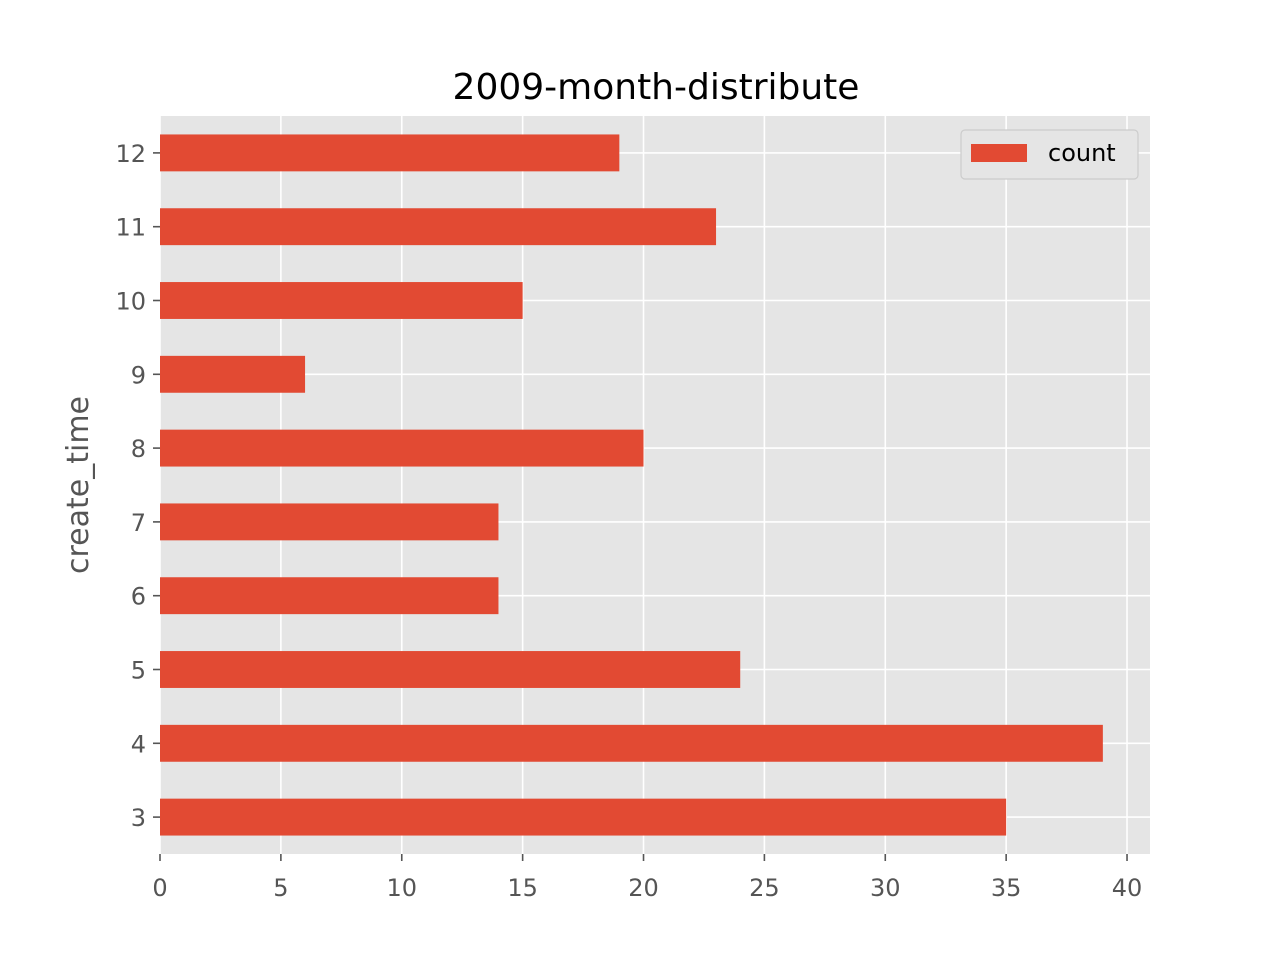 Image resolution: width=1280 pixels, height=960 pixels. Describe the element at coordinates (643, 888) in the screenshot. I see `x-tick-label: 20` at that location.